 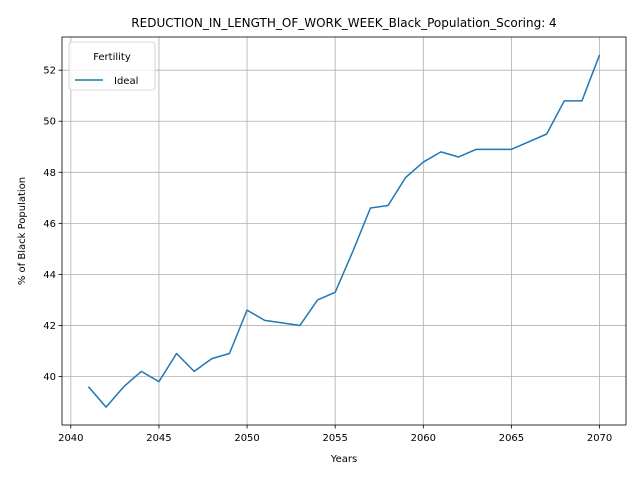 What do you see at coordinates (49, 224) in the screenshot?
I see `y-tick-label: 46` at bounding box center [49, 224].